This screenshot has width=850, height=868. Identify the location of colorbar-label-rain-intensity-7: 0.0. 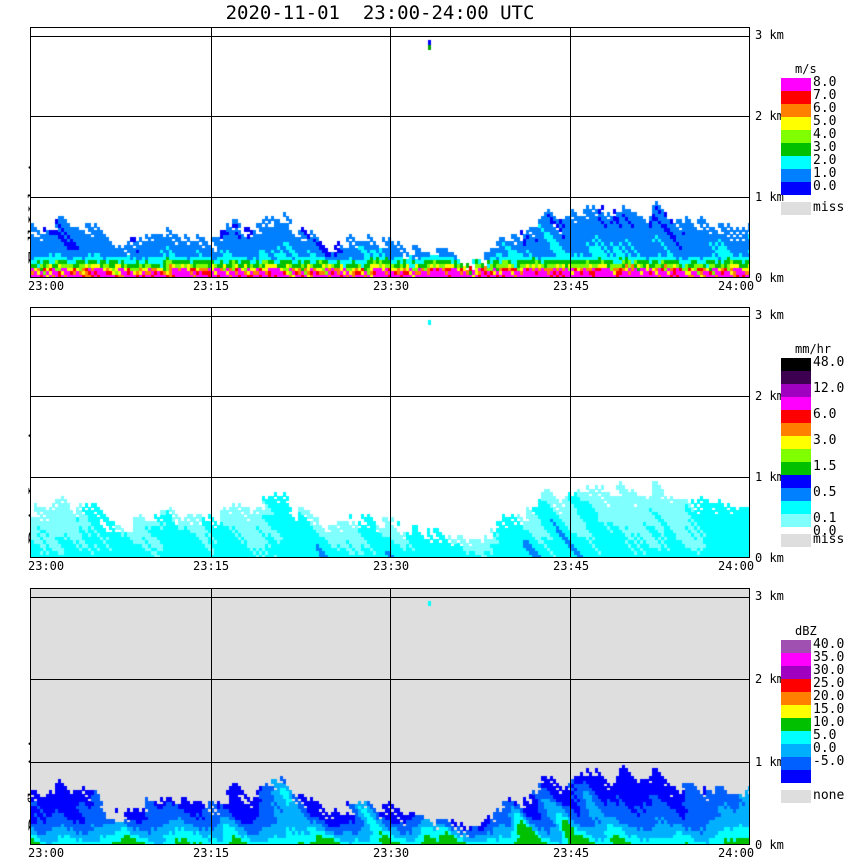
(825, 531).